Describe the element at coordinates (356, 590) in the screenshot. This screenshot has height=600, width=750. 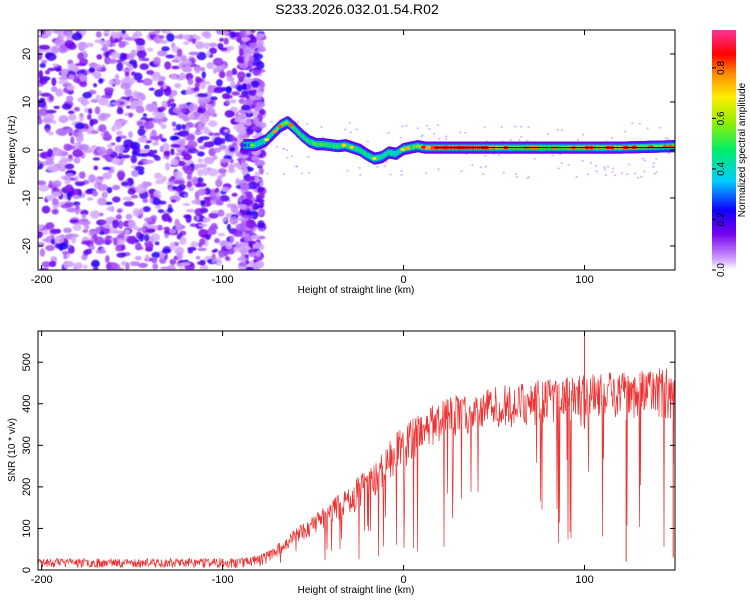
I see `snr-x-axis-title: Height of straight line (km)` at that location.